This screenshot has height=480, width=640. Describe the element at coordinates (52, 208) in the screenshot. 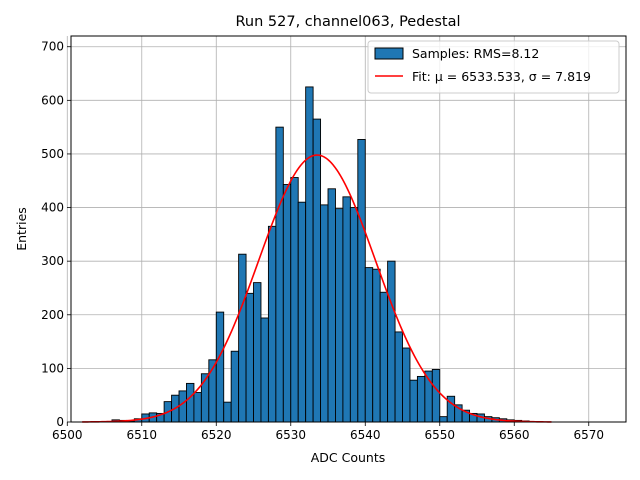

I see `y-tick-label: 400` at that location.